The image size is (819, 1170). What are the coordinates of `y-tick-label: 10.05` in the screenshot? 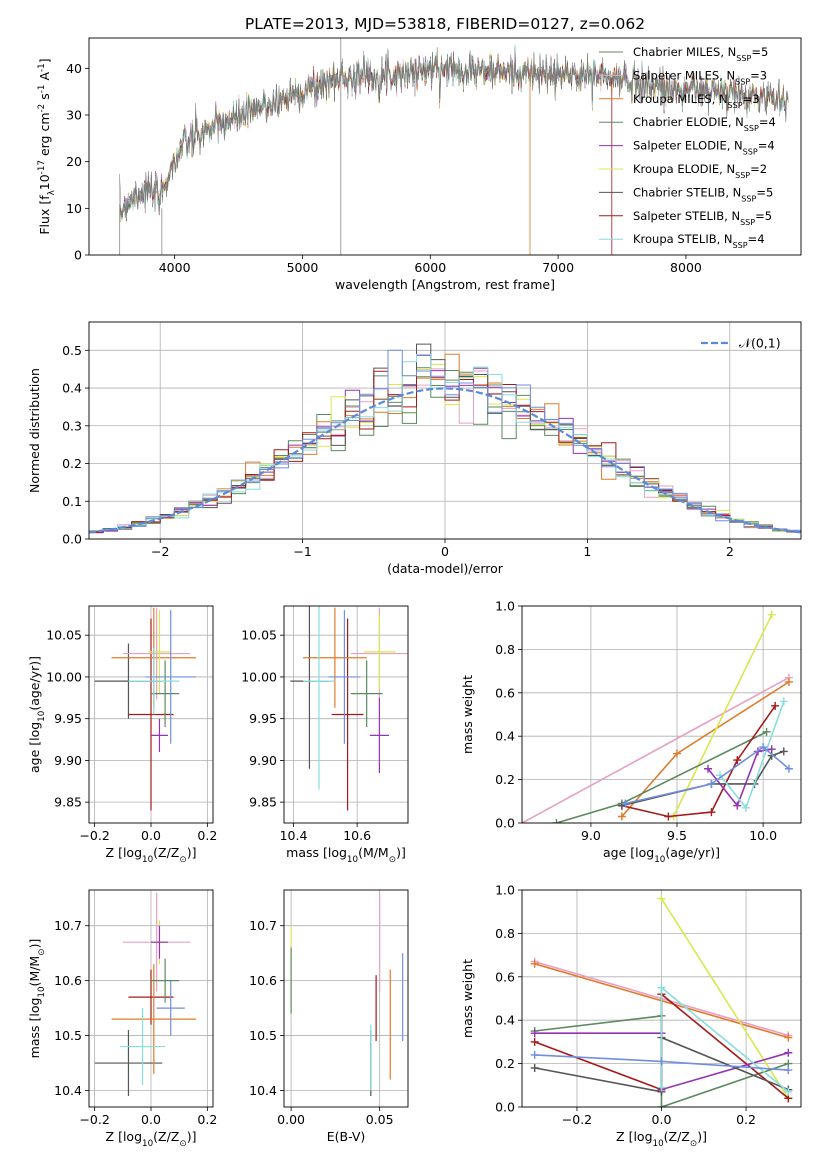 It's located at (64, 635).